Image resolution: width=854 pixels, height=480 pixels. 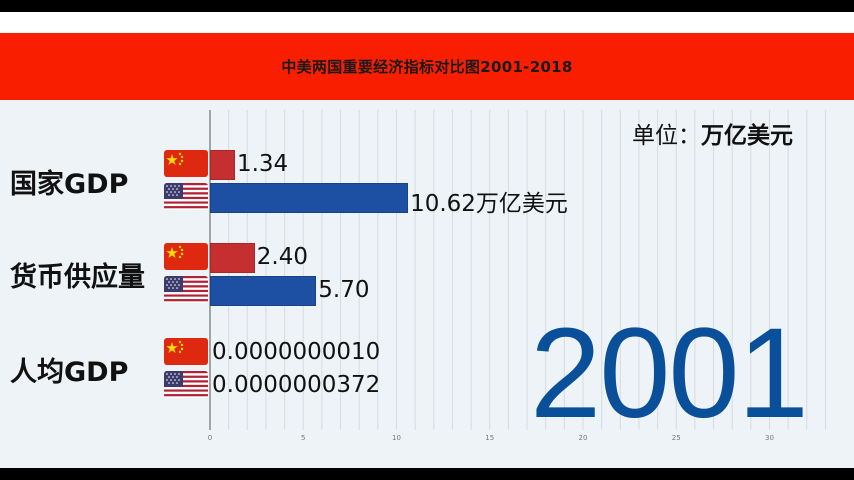 I want to click on x-tick-label: 0, so click(x=210, y=438).